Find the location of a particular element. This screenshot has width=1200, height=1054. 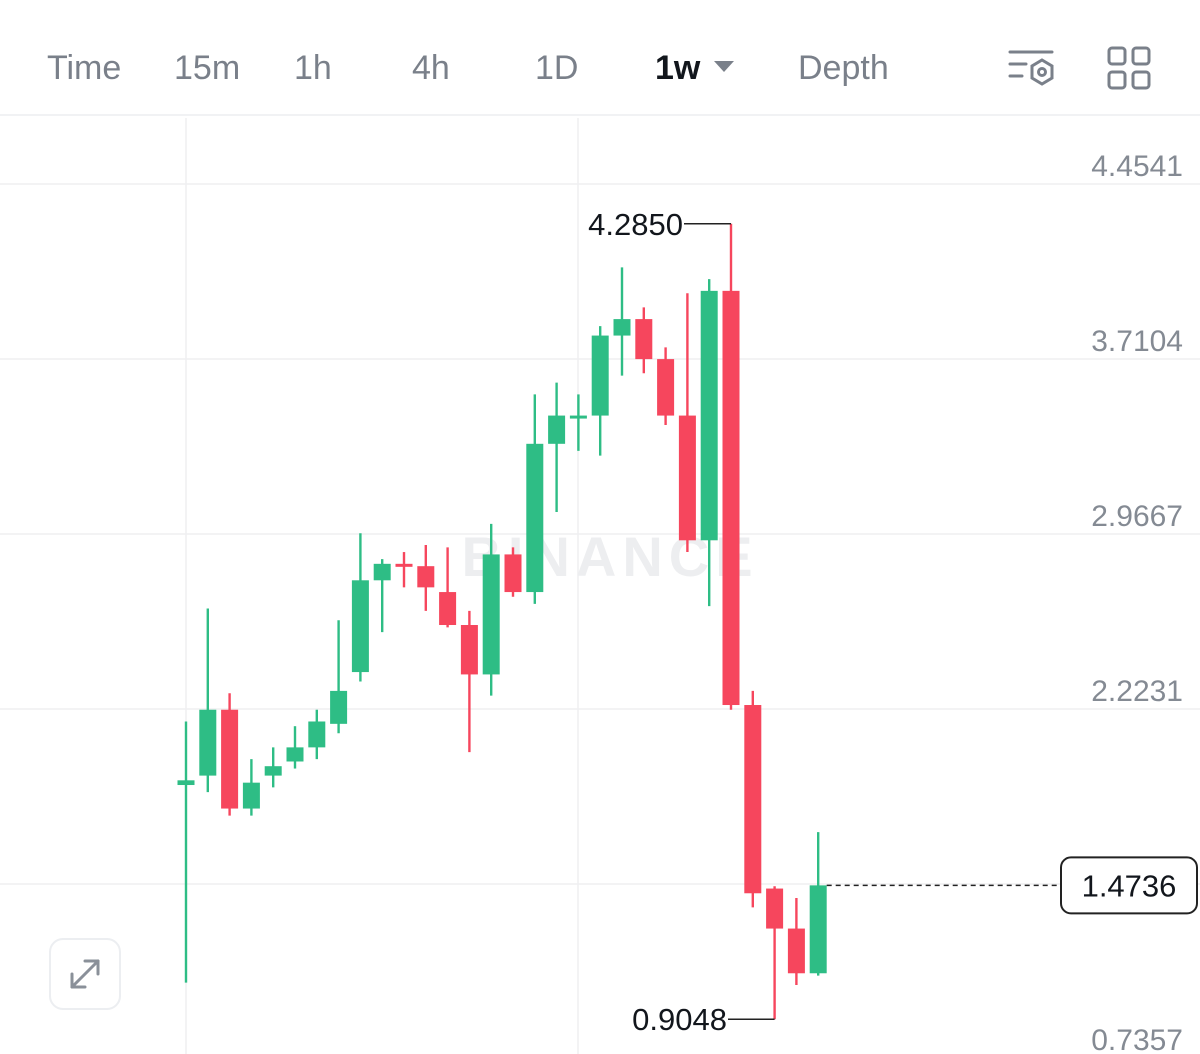

expand-icon is located at coordinates (85, 974).